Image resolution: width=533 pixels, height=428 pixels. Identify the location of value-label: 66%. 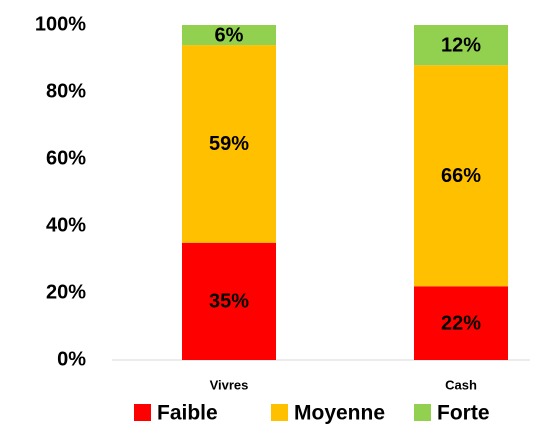
(461, 176).